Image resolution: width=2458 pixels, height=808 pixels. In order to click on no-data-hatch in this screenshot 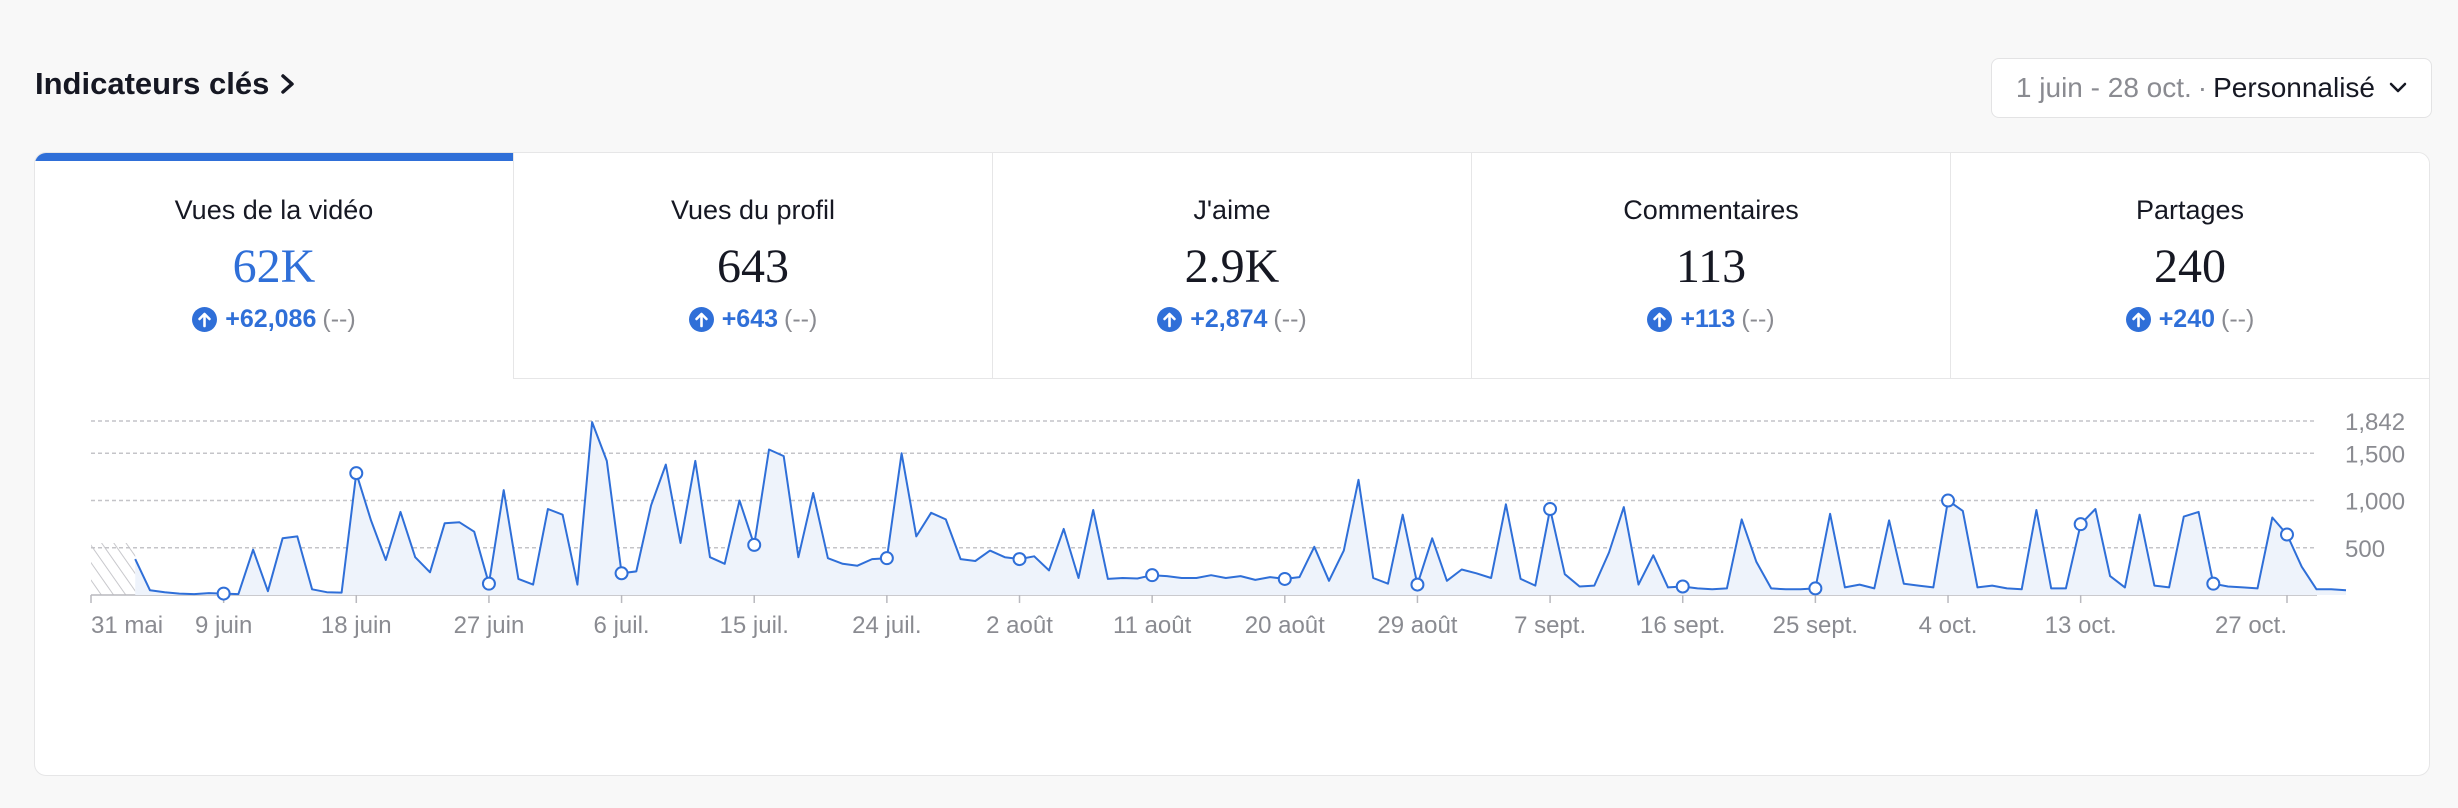, I will do `click(113, 569)`.